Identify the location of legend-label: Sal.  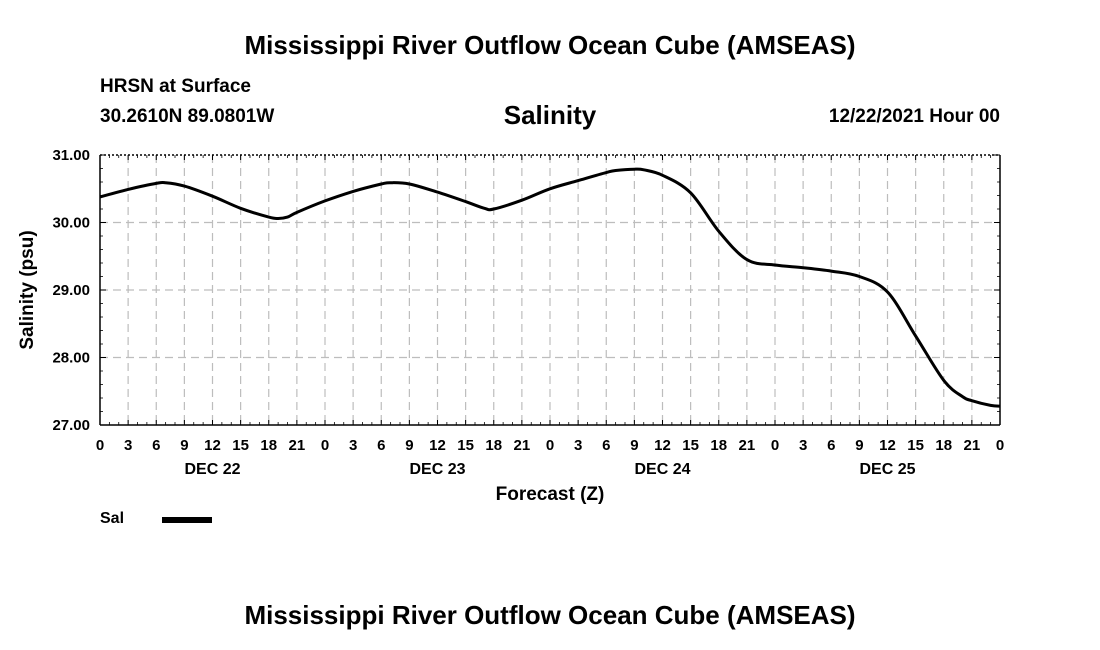
(112, 518).